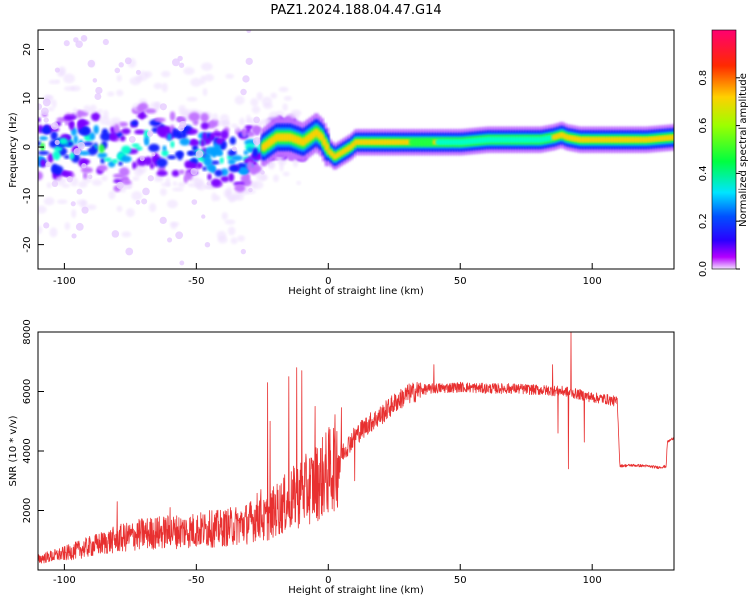  I want to click on spectrogram-y-tick-label: -20, so click(27, 244).